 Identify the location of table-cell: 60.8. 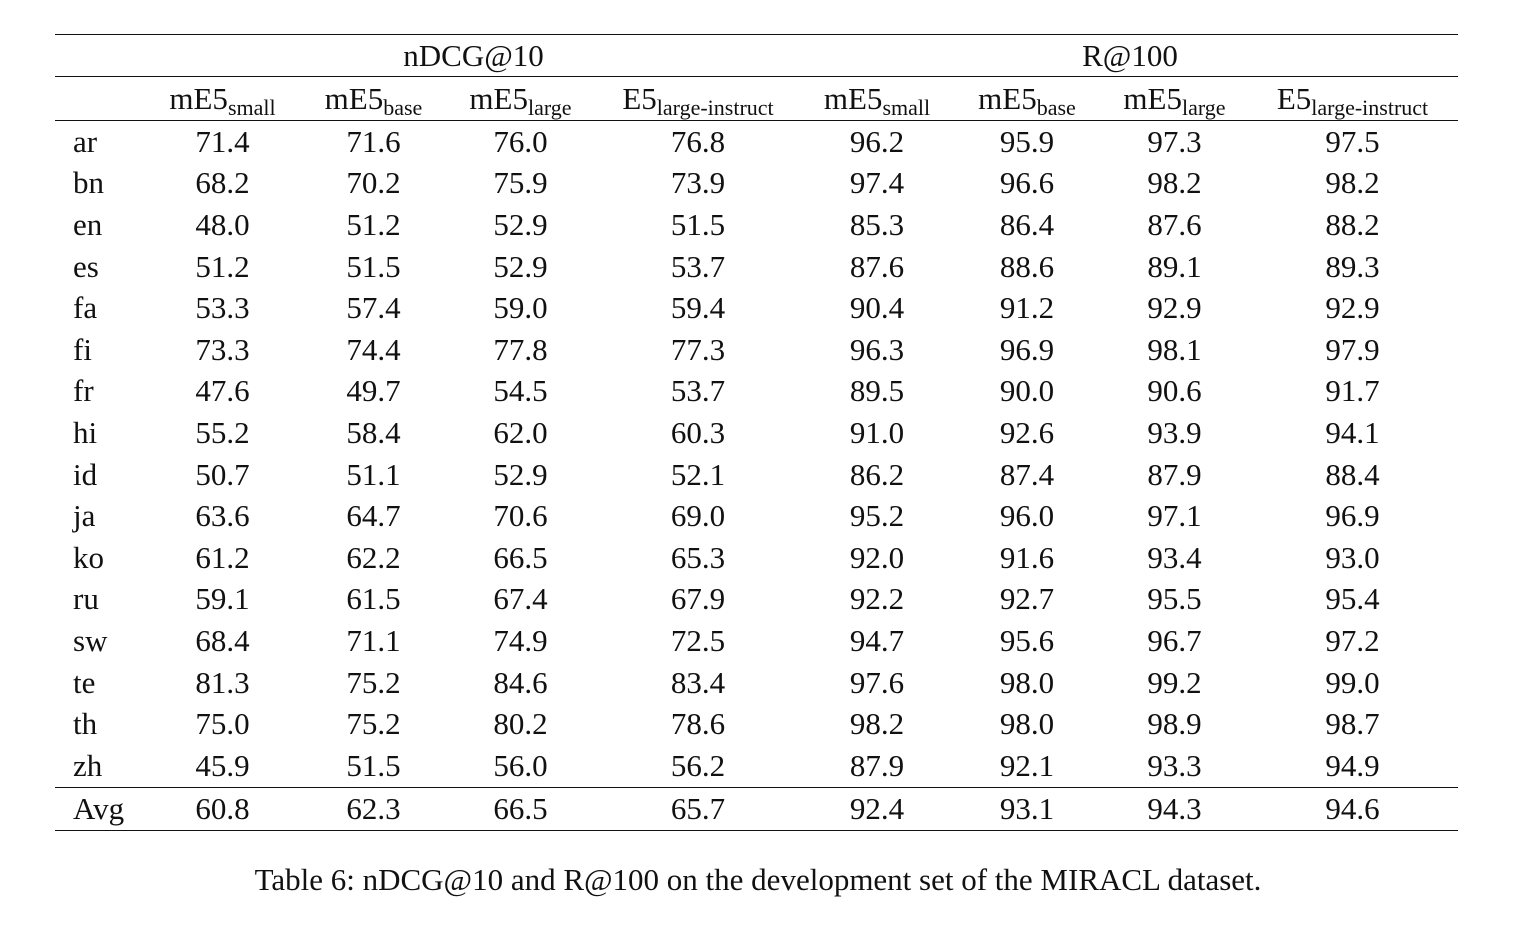
(222, 808).